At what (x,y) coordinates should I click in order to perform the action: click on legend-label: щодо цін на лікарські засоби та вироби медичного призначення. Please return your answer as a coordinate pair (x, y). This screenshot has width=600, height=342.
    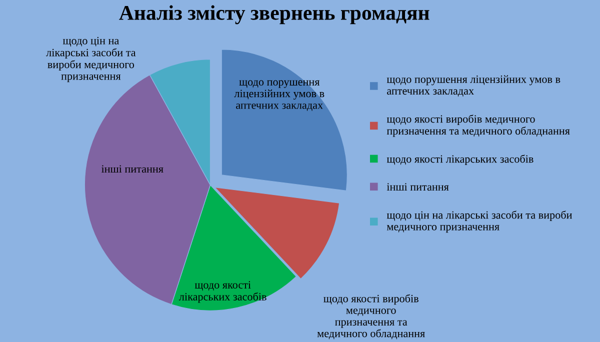
    Looking at the image, I should click on (479, 221).